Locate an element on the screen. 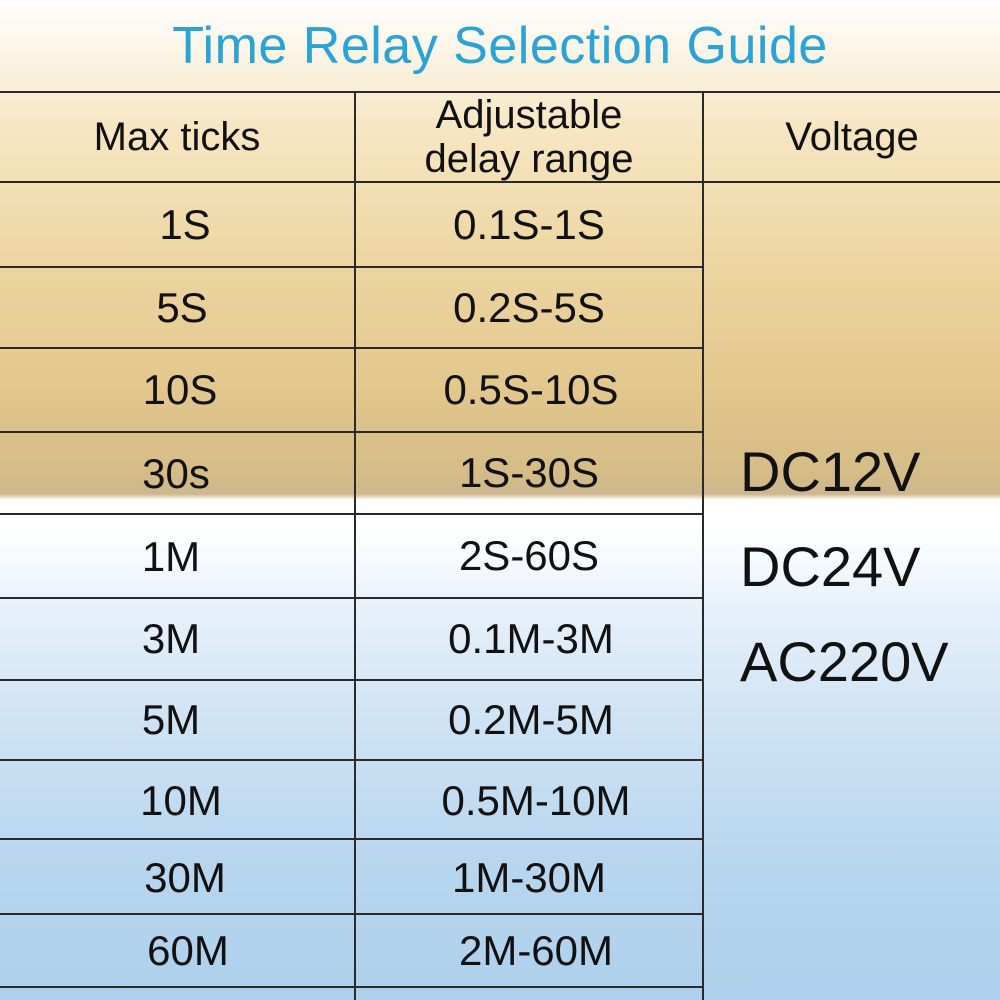 This screenshot has width=1000, height=1000. table-top-border is located at coordinates (500, 92).